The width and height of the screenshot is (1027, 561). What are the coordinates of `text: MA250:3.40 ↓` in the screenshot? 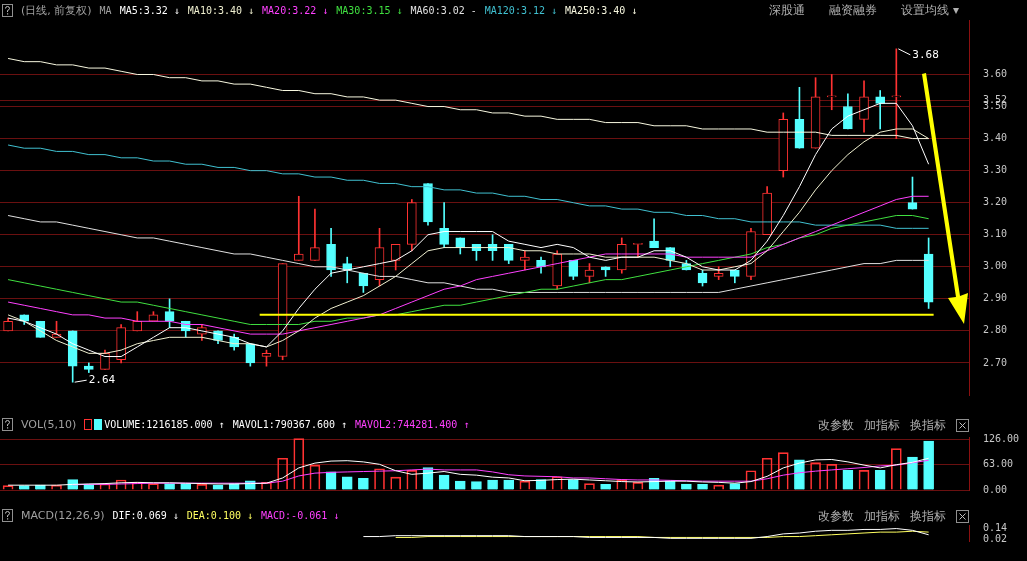 It's located at (601, 10).